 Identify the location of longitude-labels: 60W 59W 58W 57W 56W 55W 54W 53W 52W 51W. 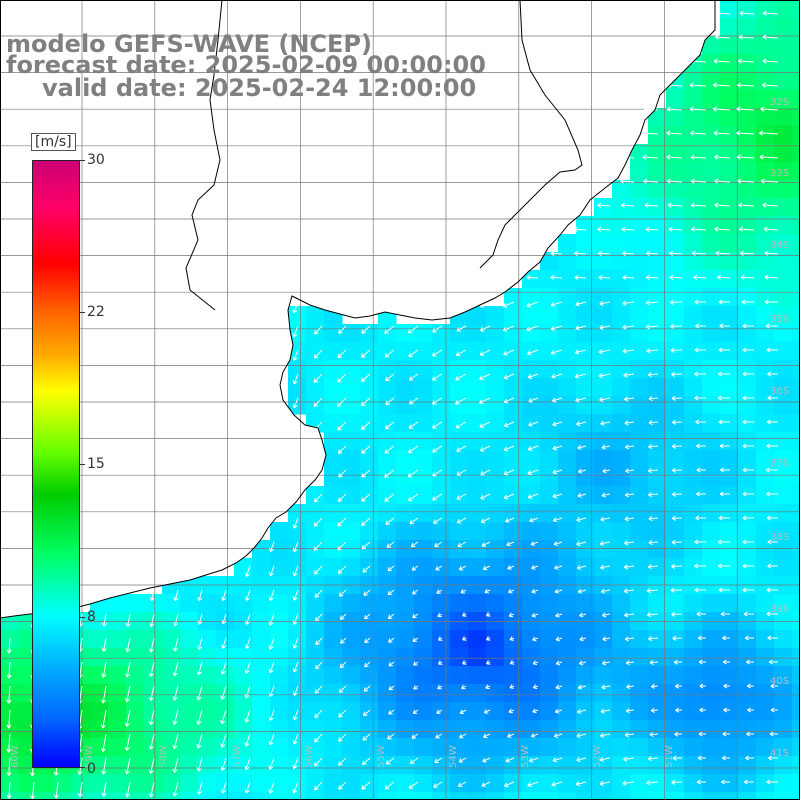
(342, 756).